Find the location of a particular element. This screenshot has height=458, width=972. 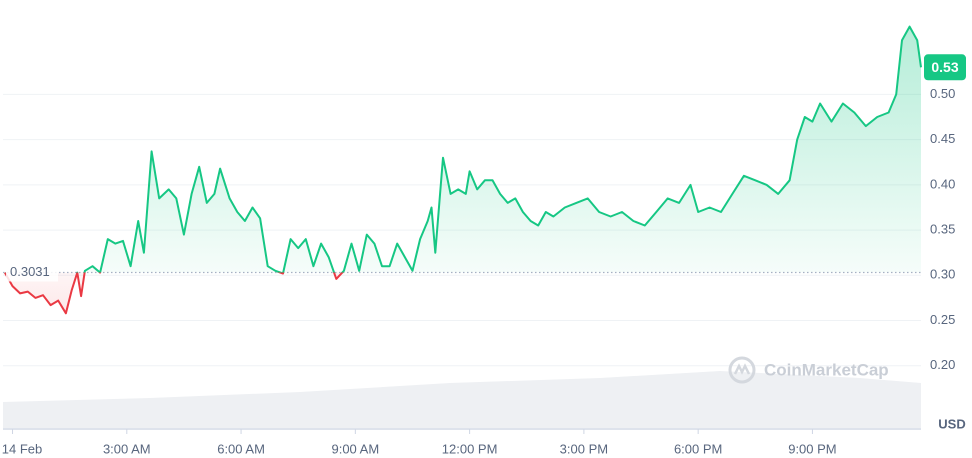

watermark-logo is located at coordinates (742, 370).